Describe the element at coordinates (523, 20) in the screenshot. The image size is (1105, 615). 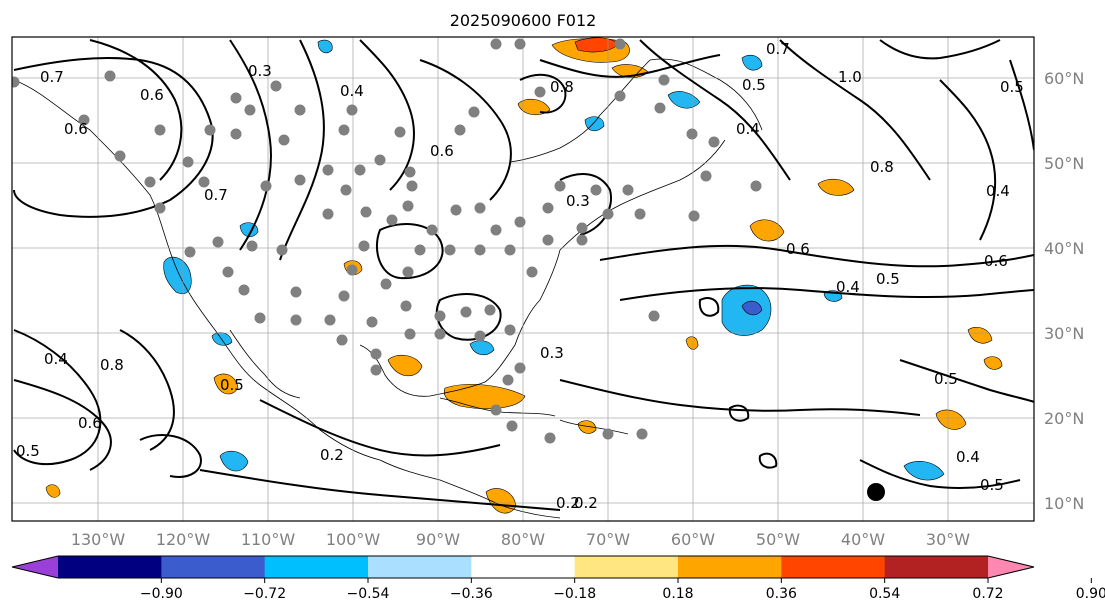
I see `map-title: 2025090600 F012` at that location.